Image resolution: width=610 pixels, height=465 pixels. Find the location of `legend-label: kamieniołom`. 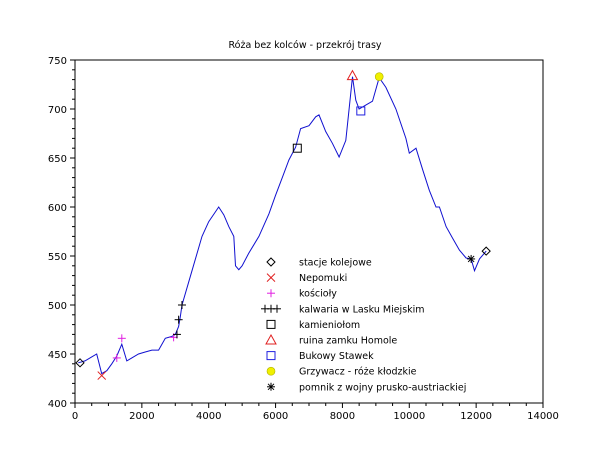

legend-label: kamieniołom is located at coordinates (329, 325).